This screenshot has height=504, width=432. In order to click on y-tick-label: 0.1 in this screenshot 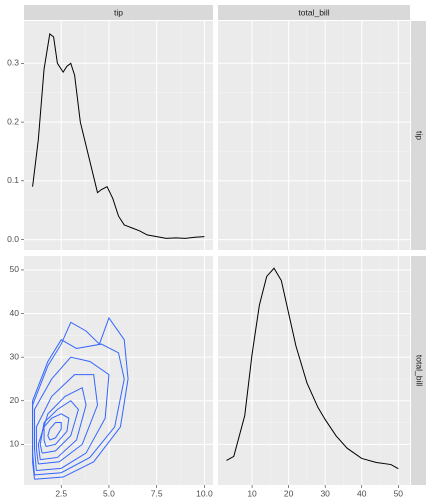, I will do `click(13, 180)`.